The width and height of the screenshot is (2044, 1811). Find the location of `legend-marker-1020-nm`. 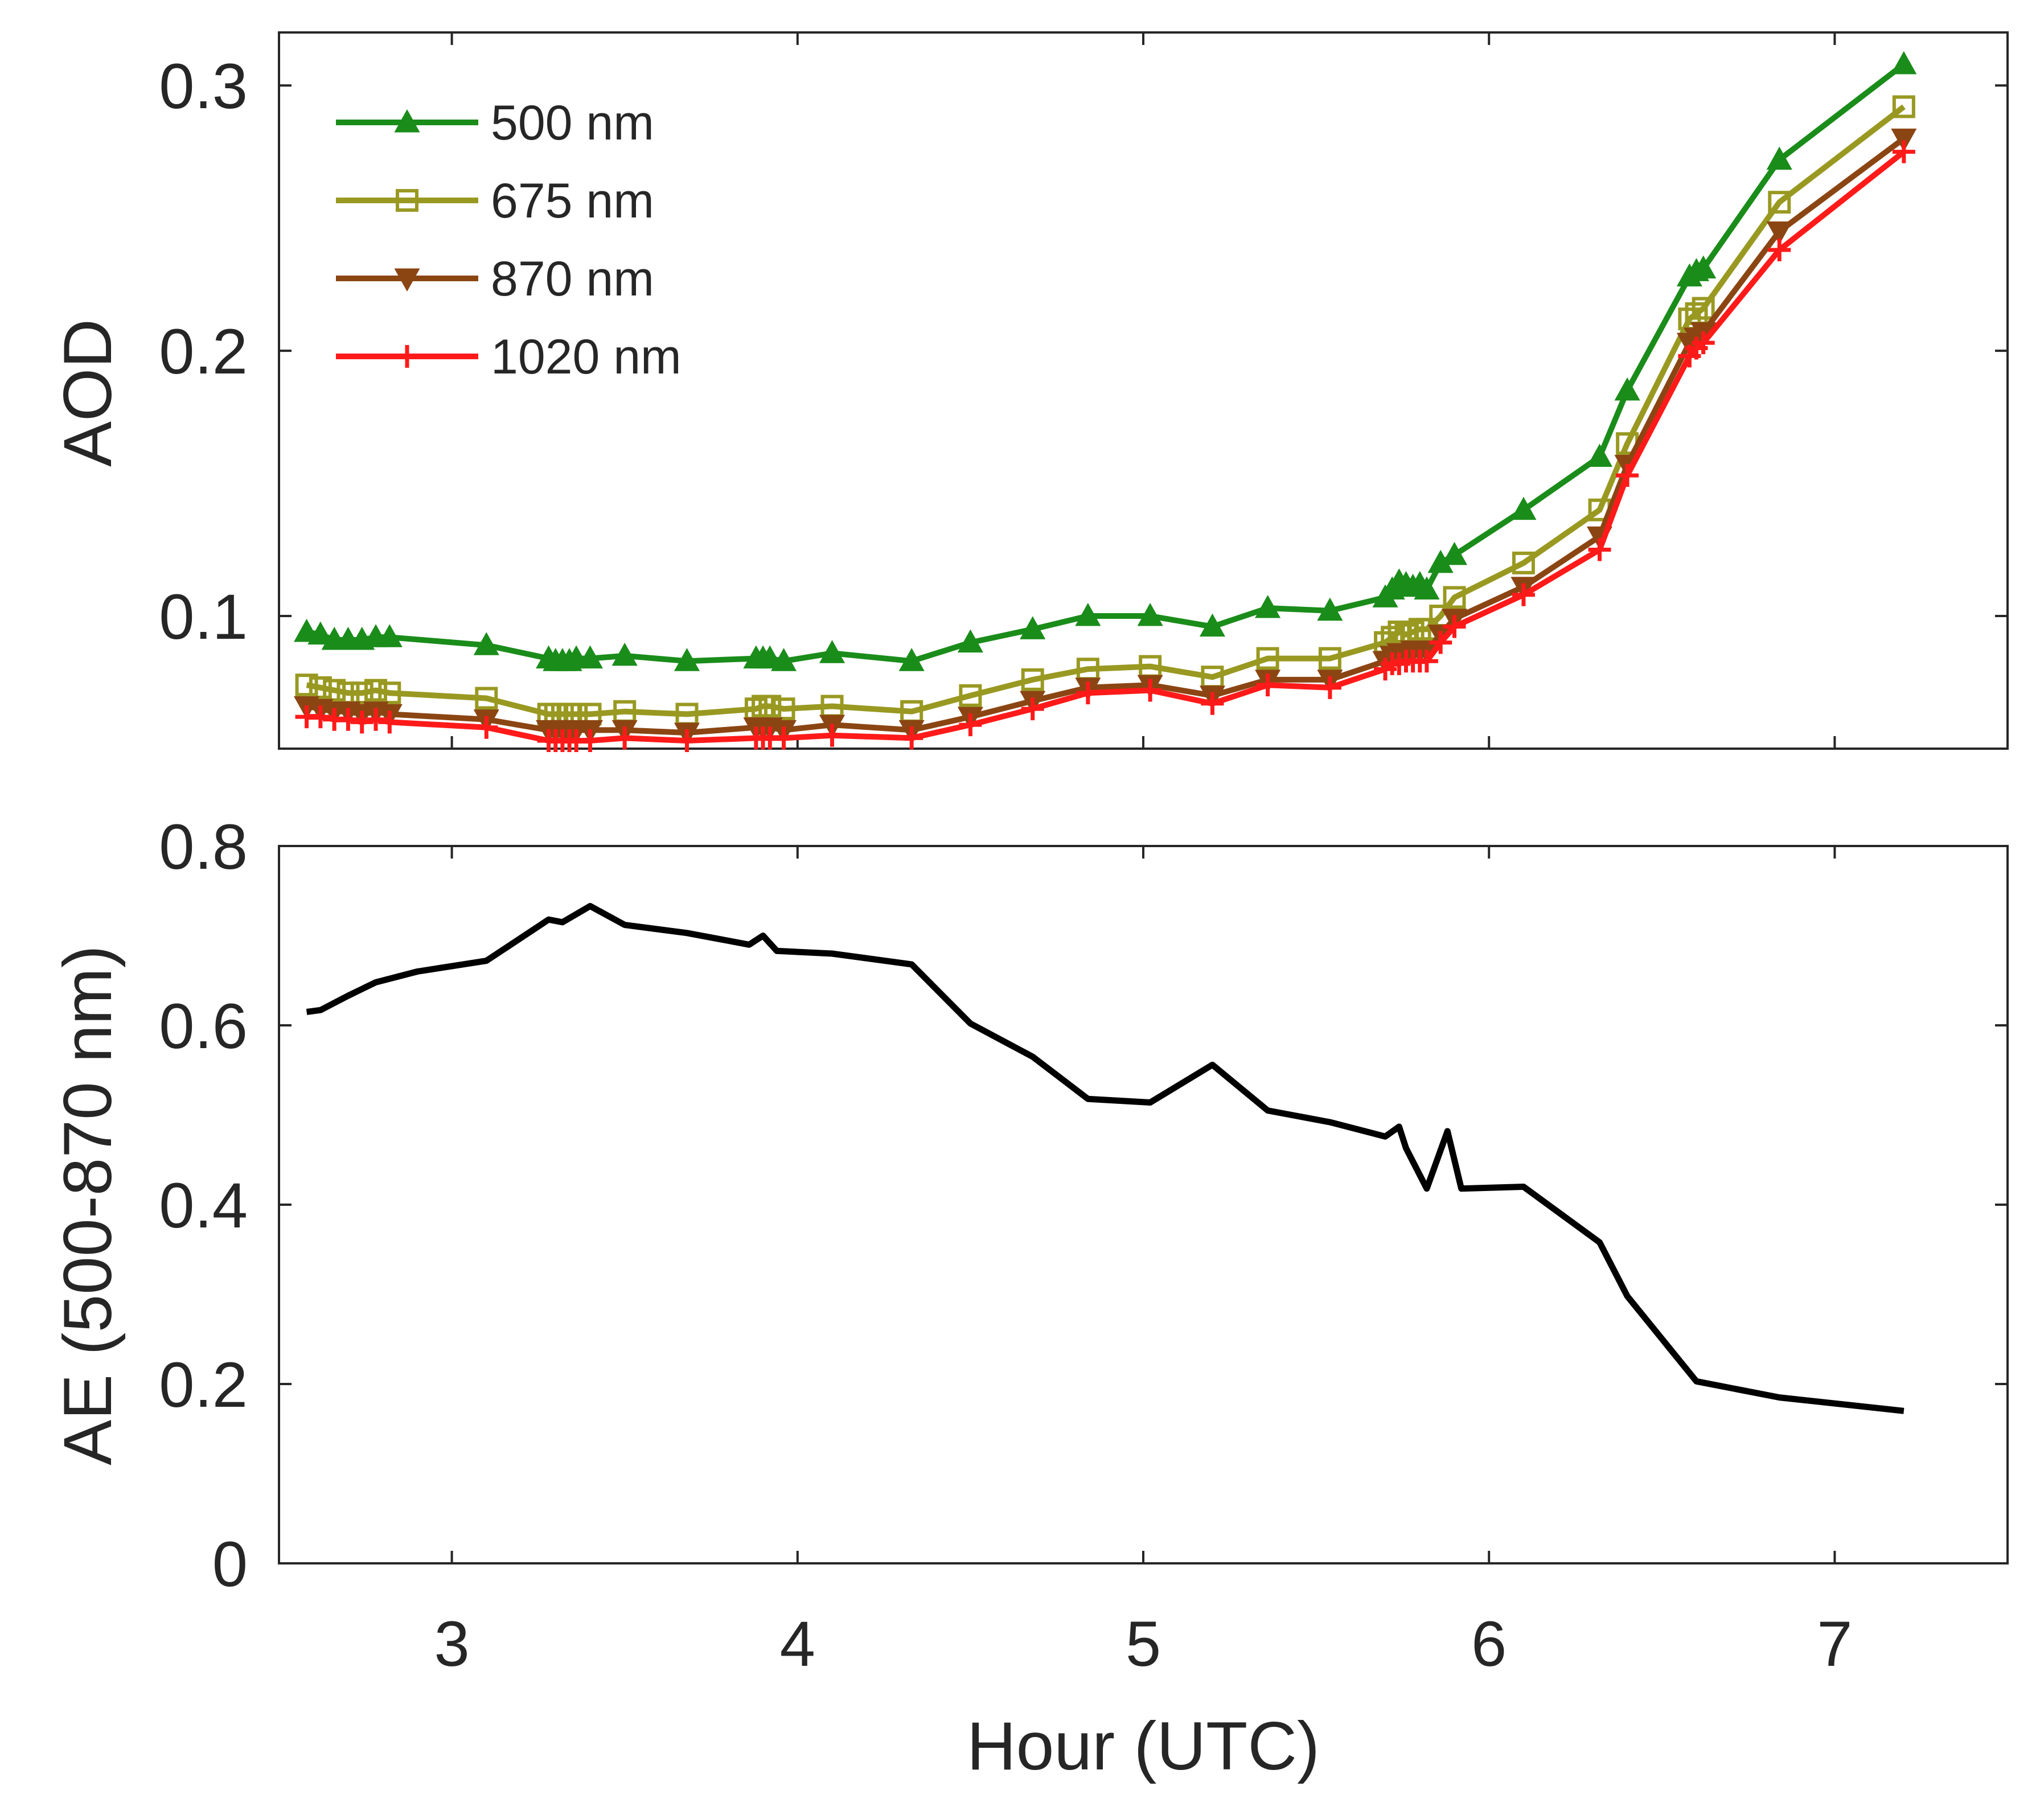

legend-marker-1020-nm is located at coordinates (407, 357).